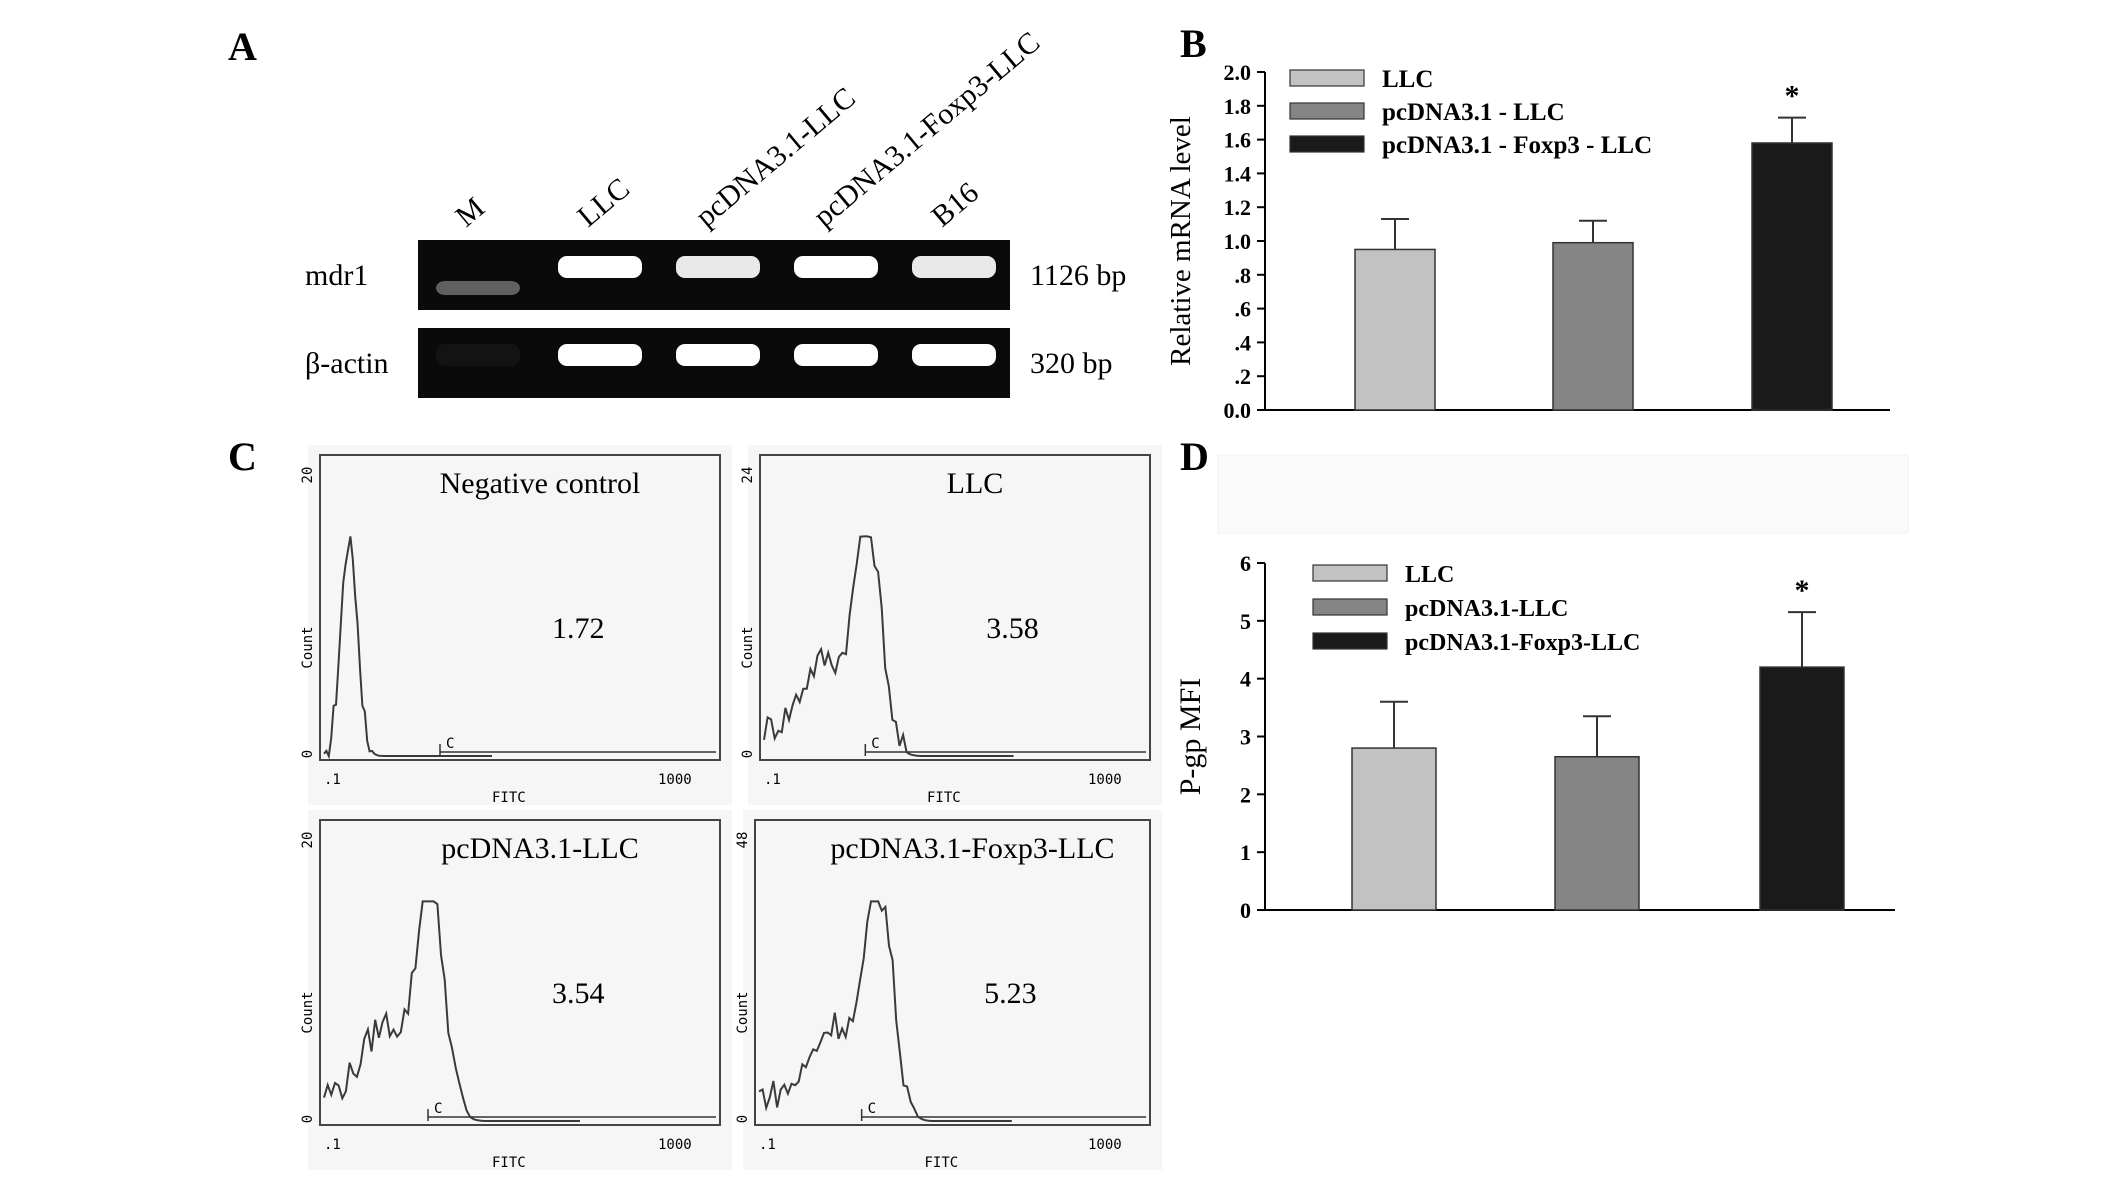  Describe the element at coordinates (748, 475) in the screenshot. I see `facs-ymax-label: 24` at that location.